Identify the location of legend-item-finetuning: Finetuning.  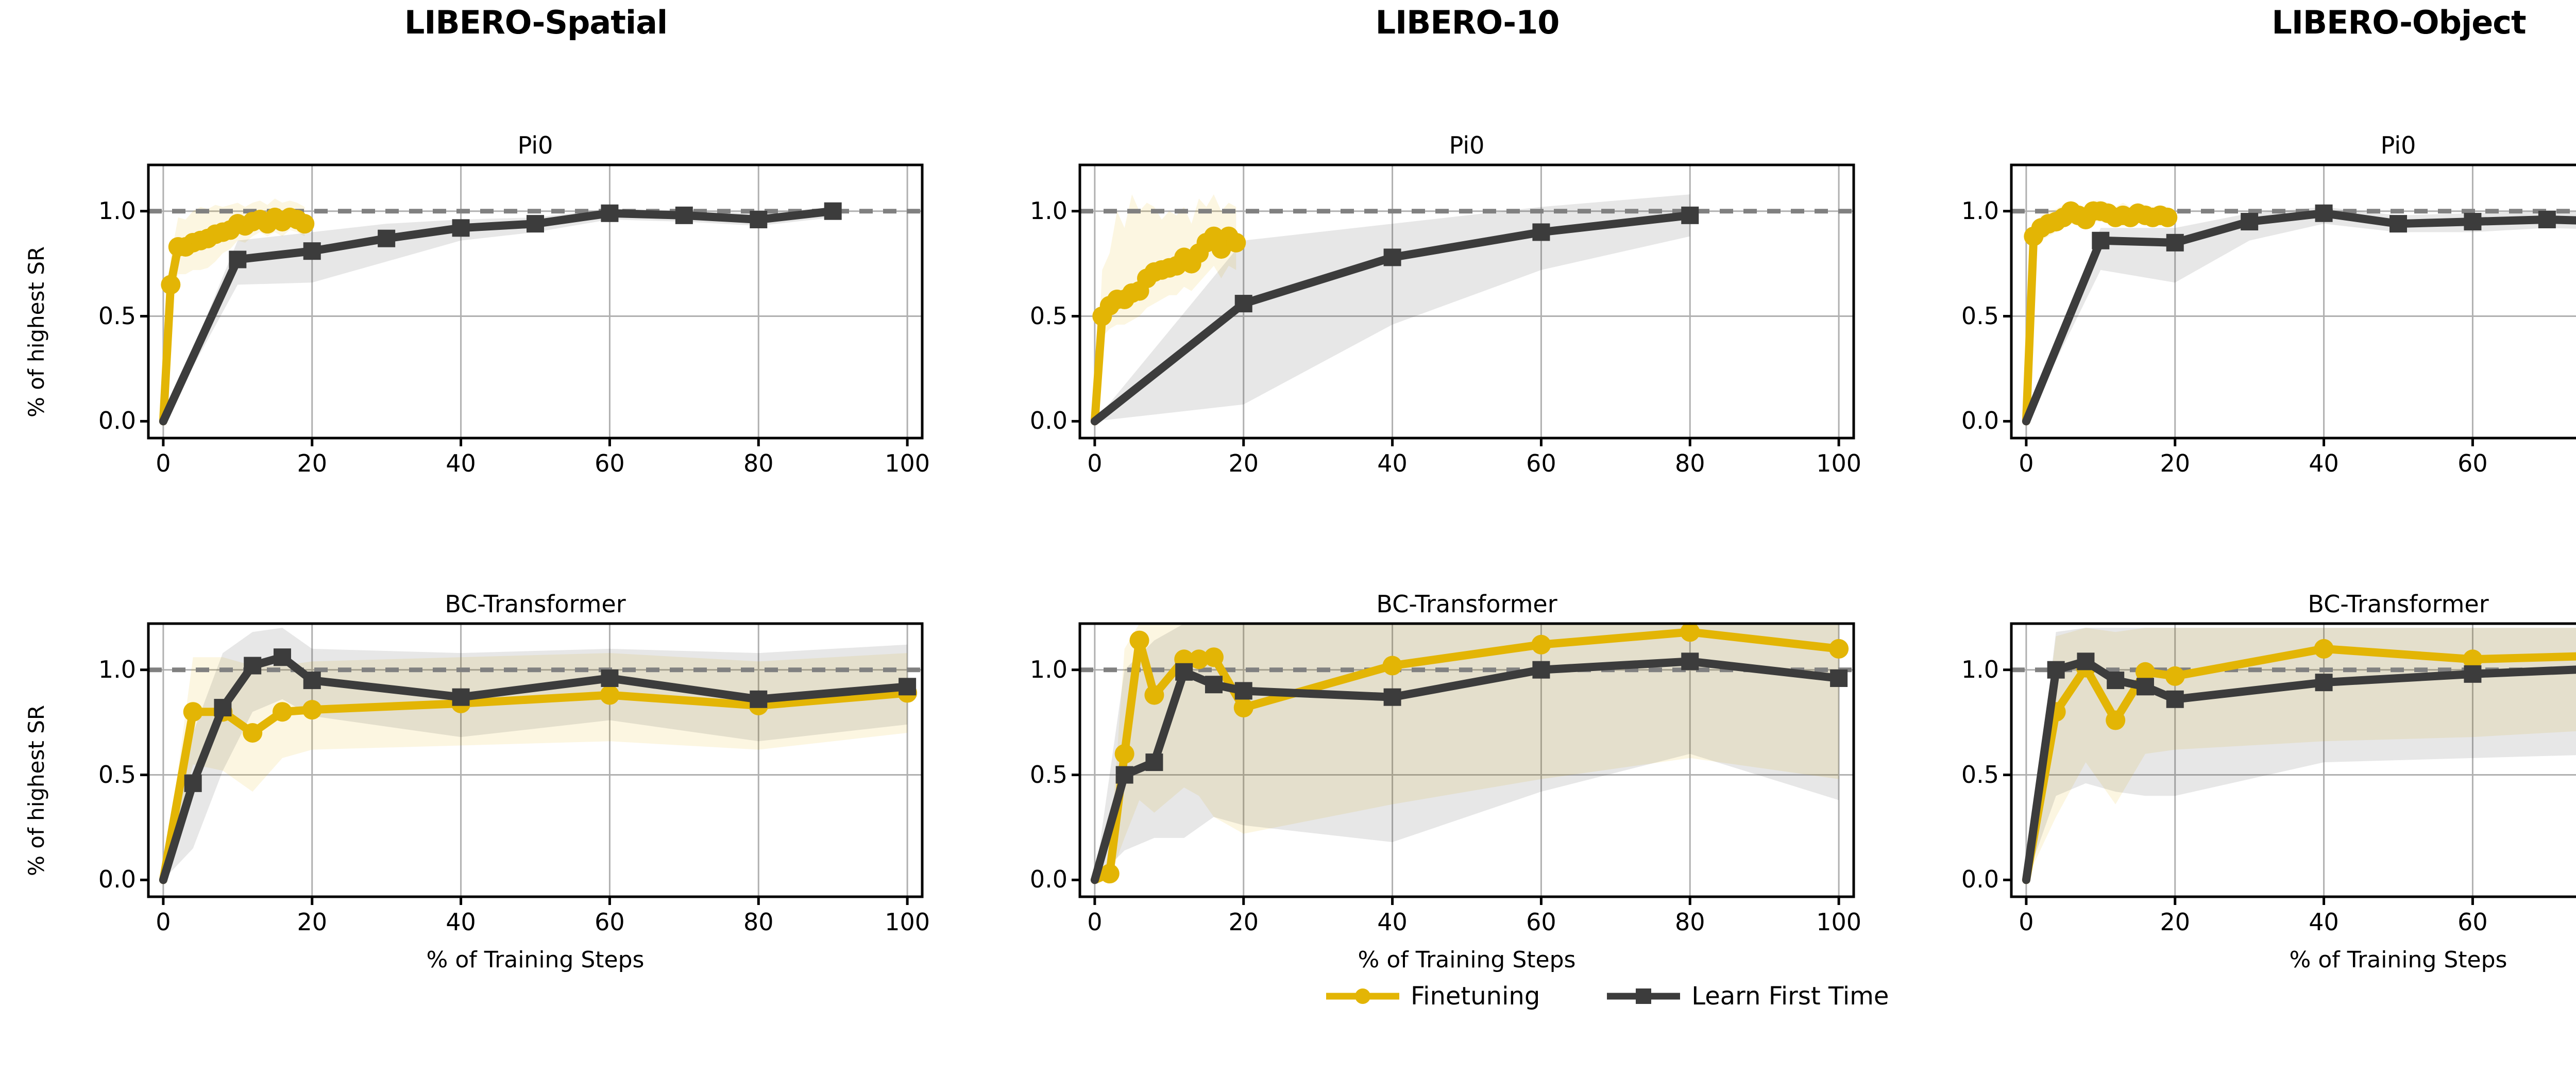
(1432, 996).